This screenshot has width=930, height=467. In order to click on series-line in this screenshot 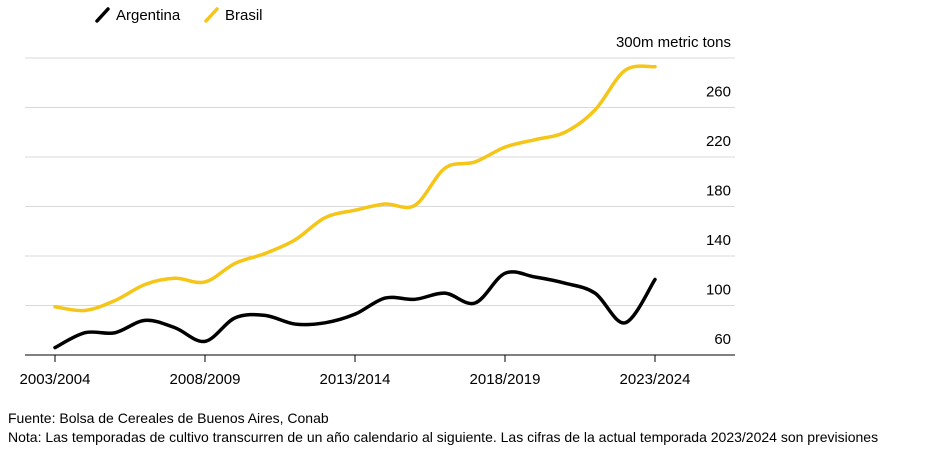, I will do `click(355, 310)`.